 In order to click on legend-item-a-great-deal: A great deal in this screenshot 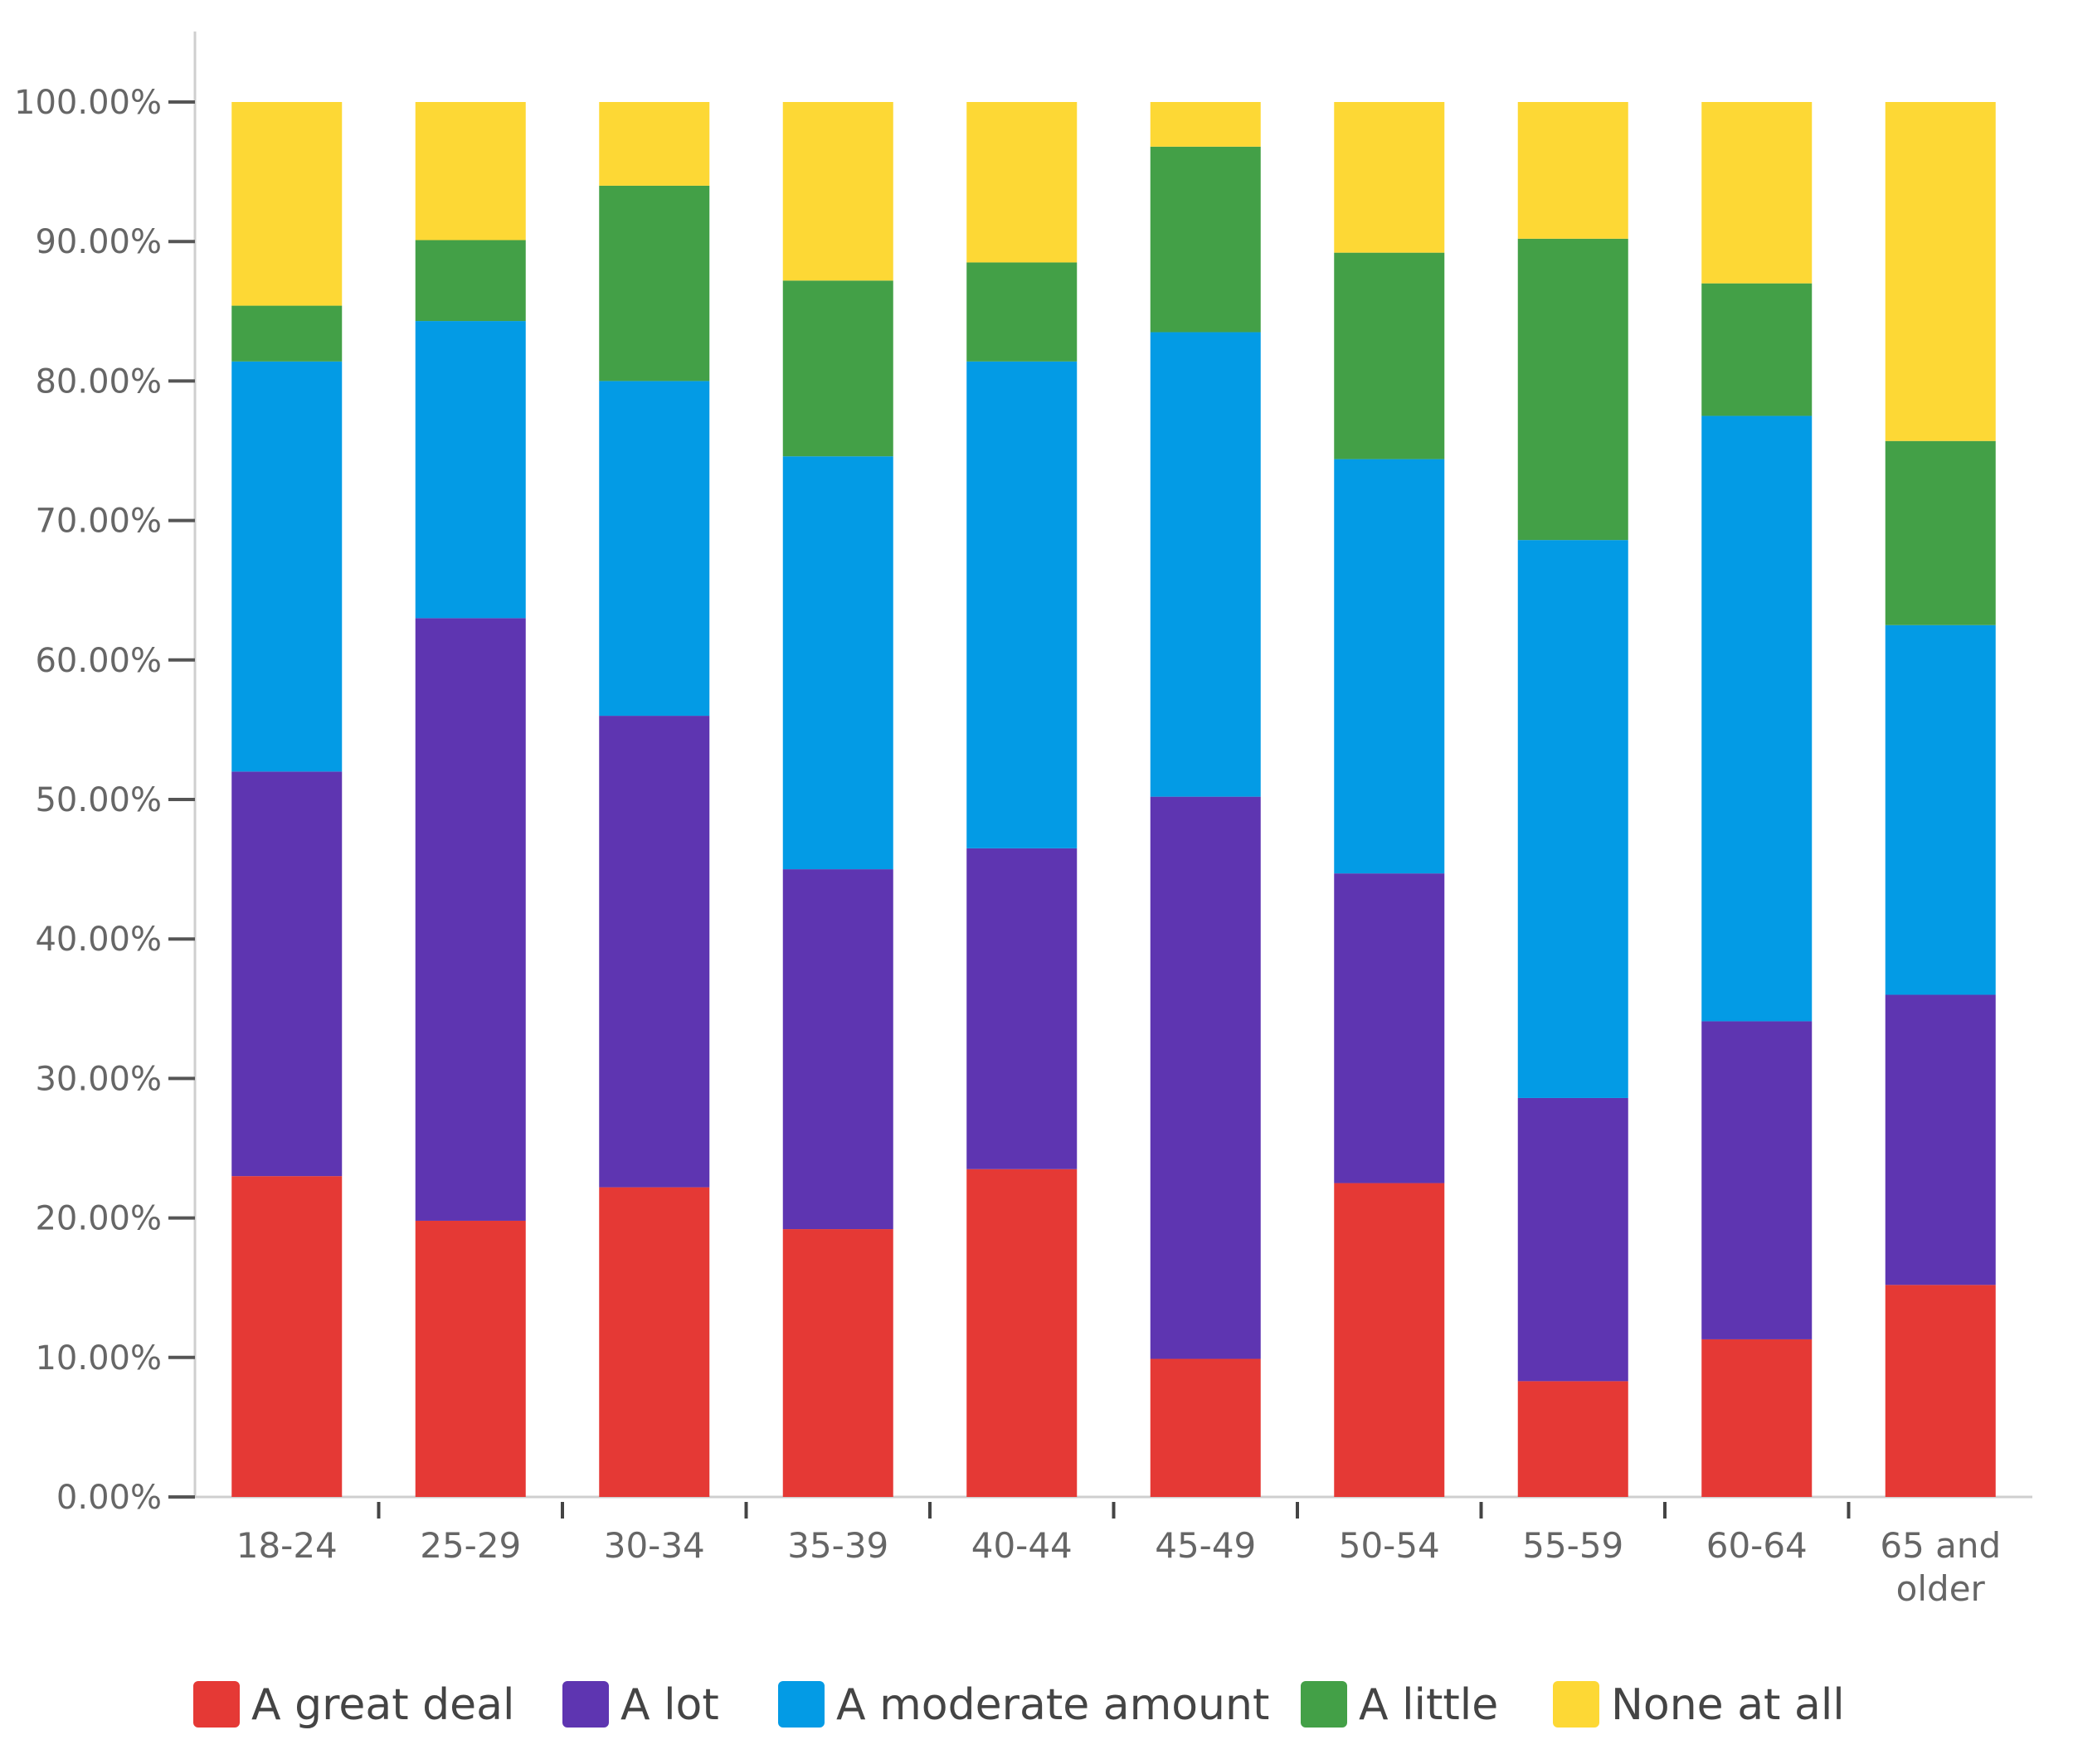, I will do `click(354, 1705)`.